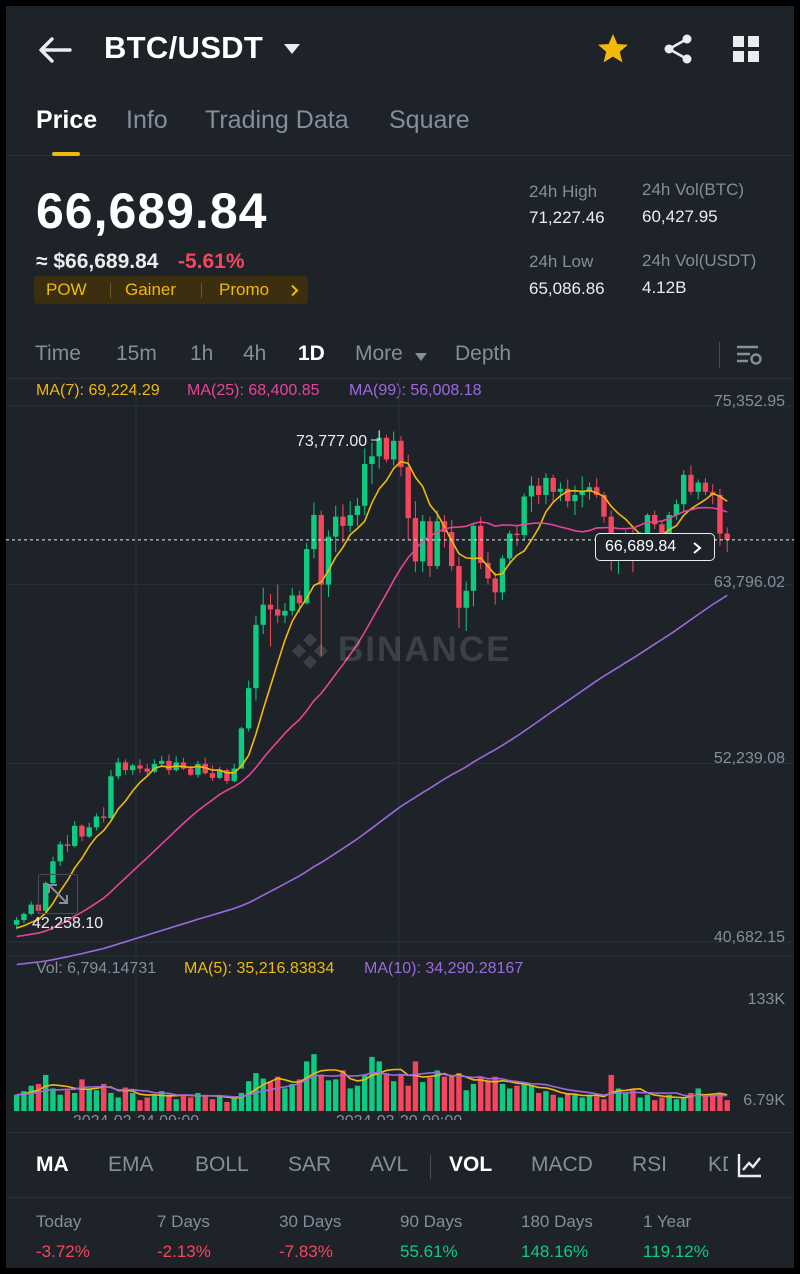 This screenshot has height=1274, width=800. I want to click on indicator-settings-icon, so click(750, 1165).